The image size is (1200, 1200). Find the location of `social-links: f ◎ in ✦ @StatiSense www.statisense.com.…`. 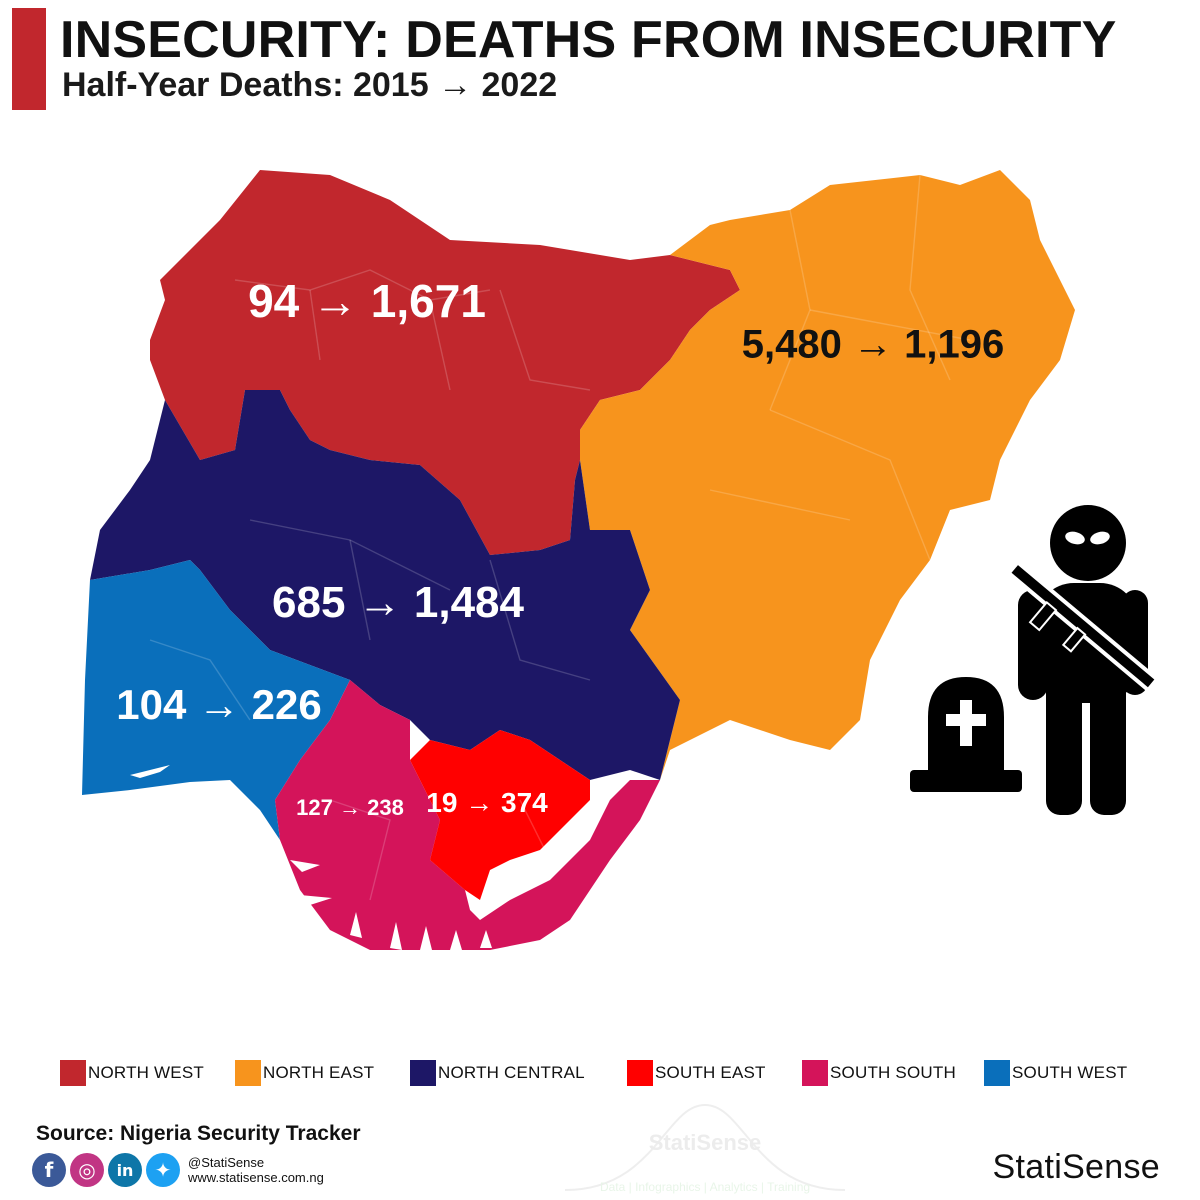

social-links: f ◎ in ✦ @StatiSense www.statisense.com.… is located at coordinates (178, 1170).